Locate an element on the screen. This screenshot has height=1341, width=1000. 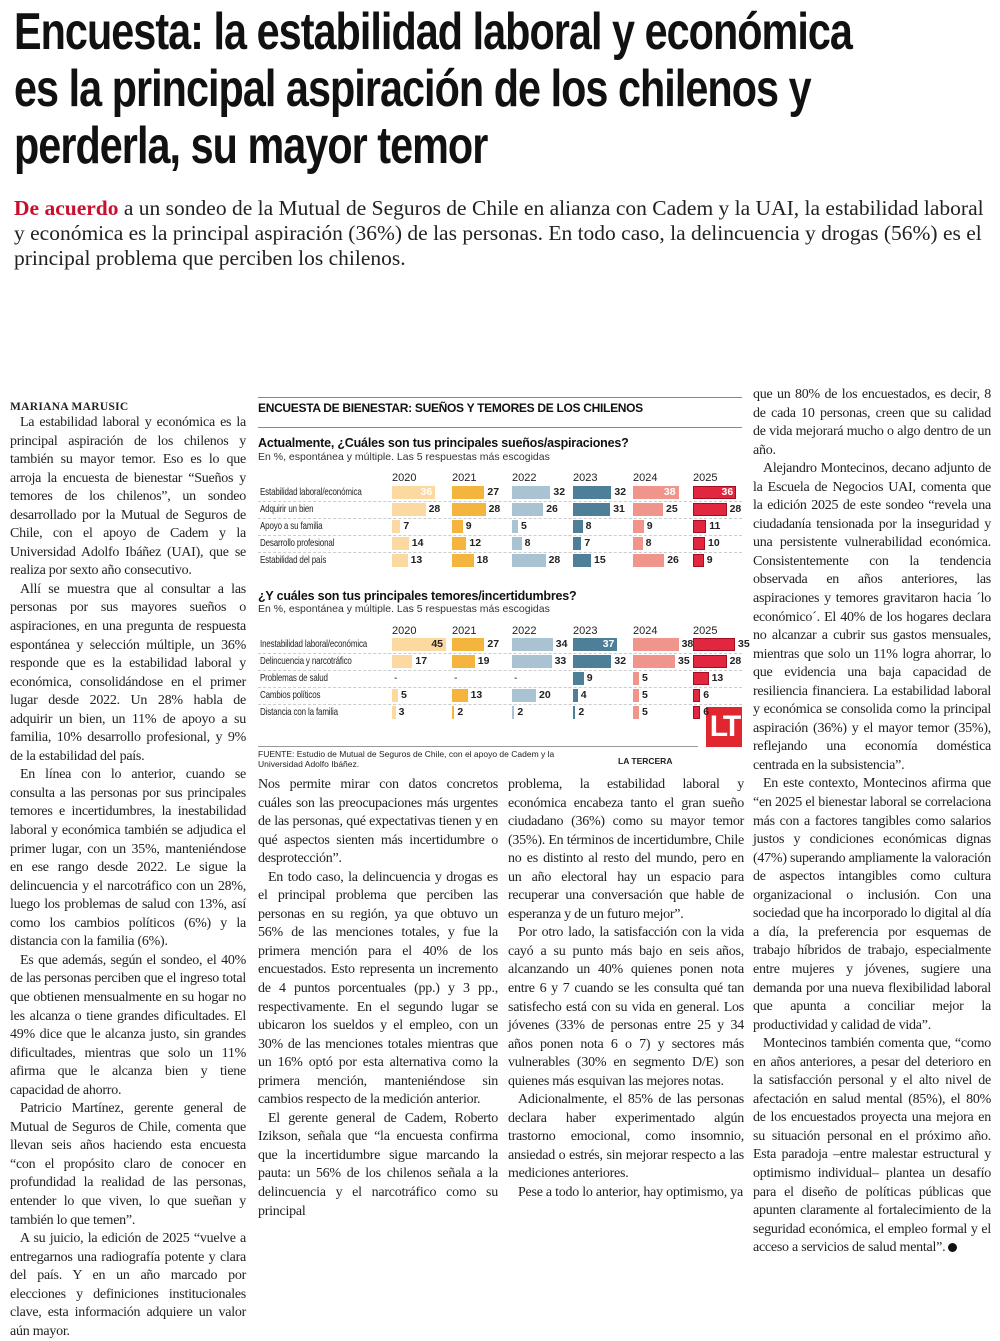
bar-2023 is located at coordinates (592, 661).